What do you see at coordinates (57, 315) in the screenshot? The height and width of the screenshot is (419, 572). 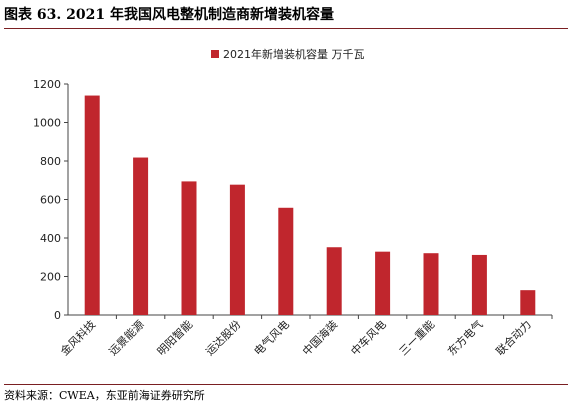 I see `y-tick-label: 0` at bounding box center [57, 315].